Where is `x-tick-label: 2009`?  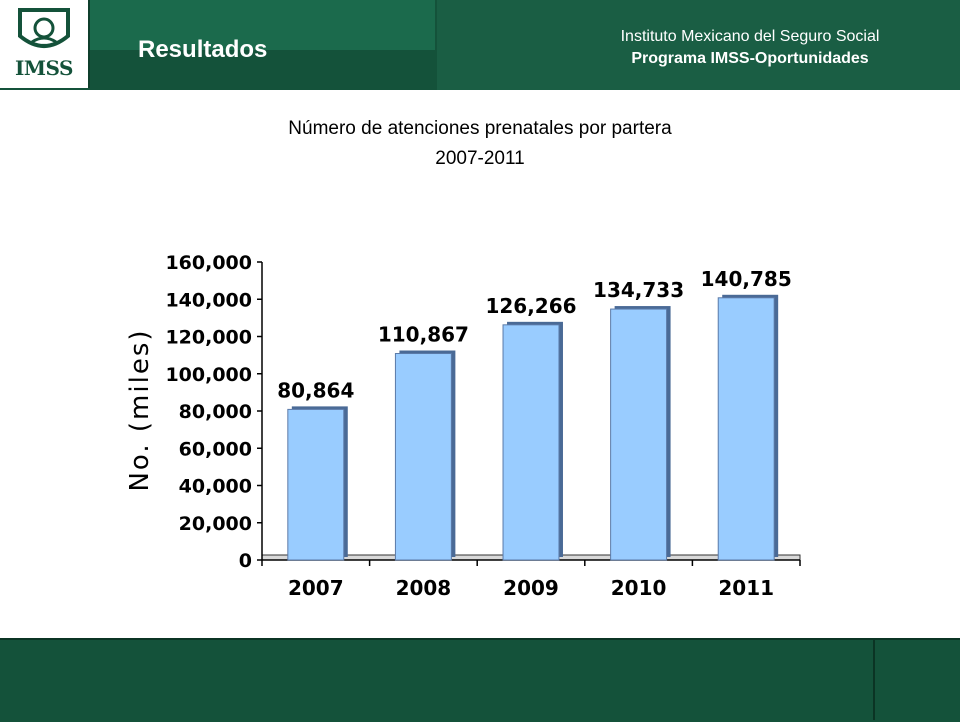
x-tick-label: 2009 is located at coordinates (531, 588).